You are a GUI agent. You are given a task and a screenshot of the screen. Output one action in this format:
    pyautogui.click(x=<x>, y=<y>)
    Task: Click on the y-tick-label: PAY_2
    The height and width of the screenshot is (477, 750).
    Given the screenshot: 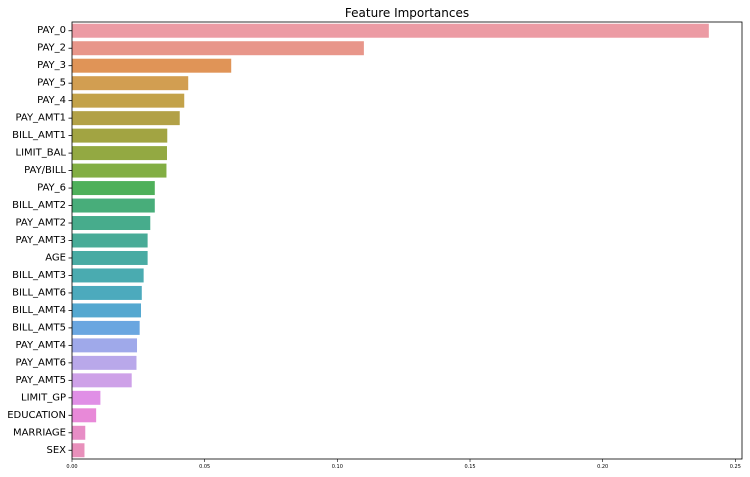 What is the action you would take?
    pyautogui.click(x=51, y=48)
    